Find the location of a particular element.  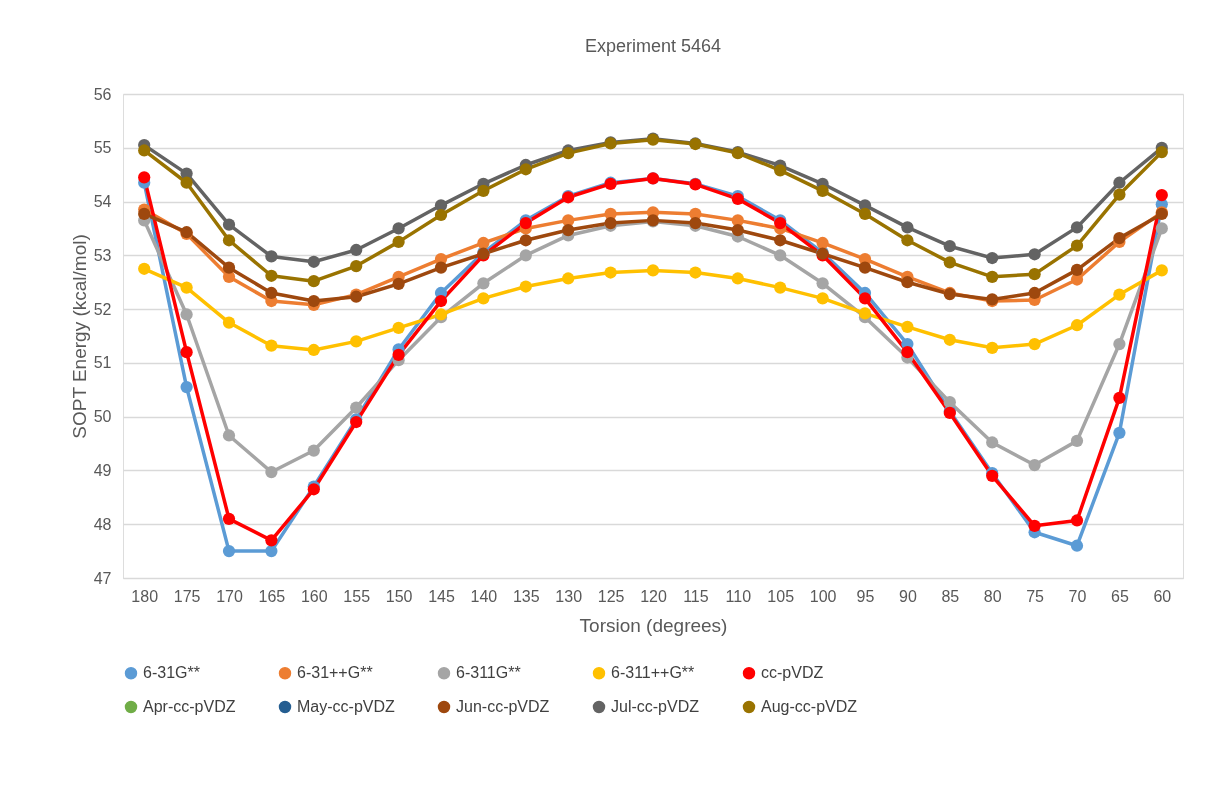

y-tick-label: 54 is located at coordinates (102, 202).